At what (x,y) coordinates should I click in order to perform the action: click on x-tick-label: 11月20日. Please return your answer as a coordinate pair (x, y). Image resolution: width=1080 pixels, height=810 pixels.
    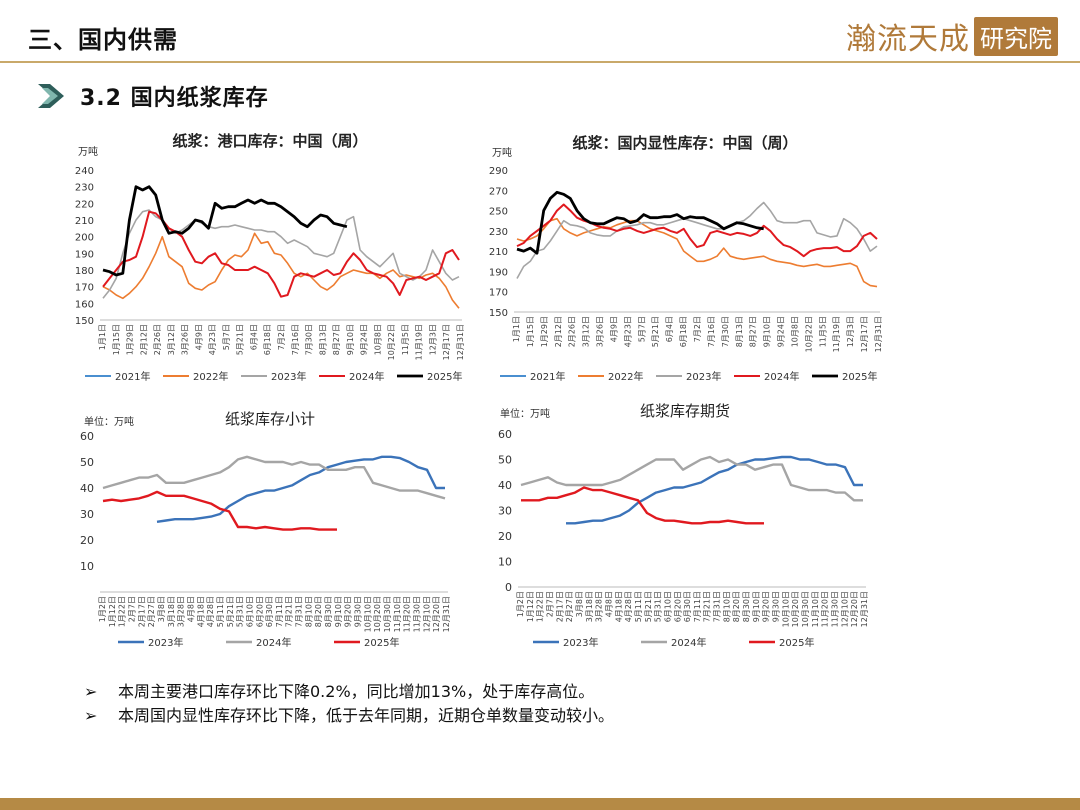
    Looking at the image, I should click on (825, 609).